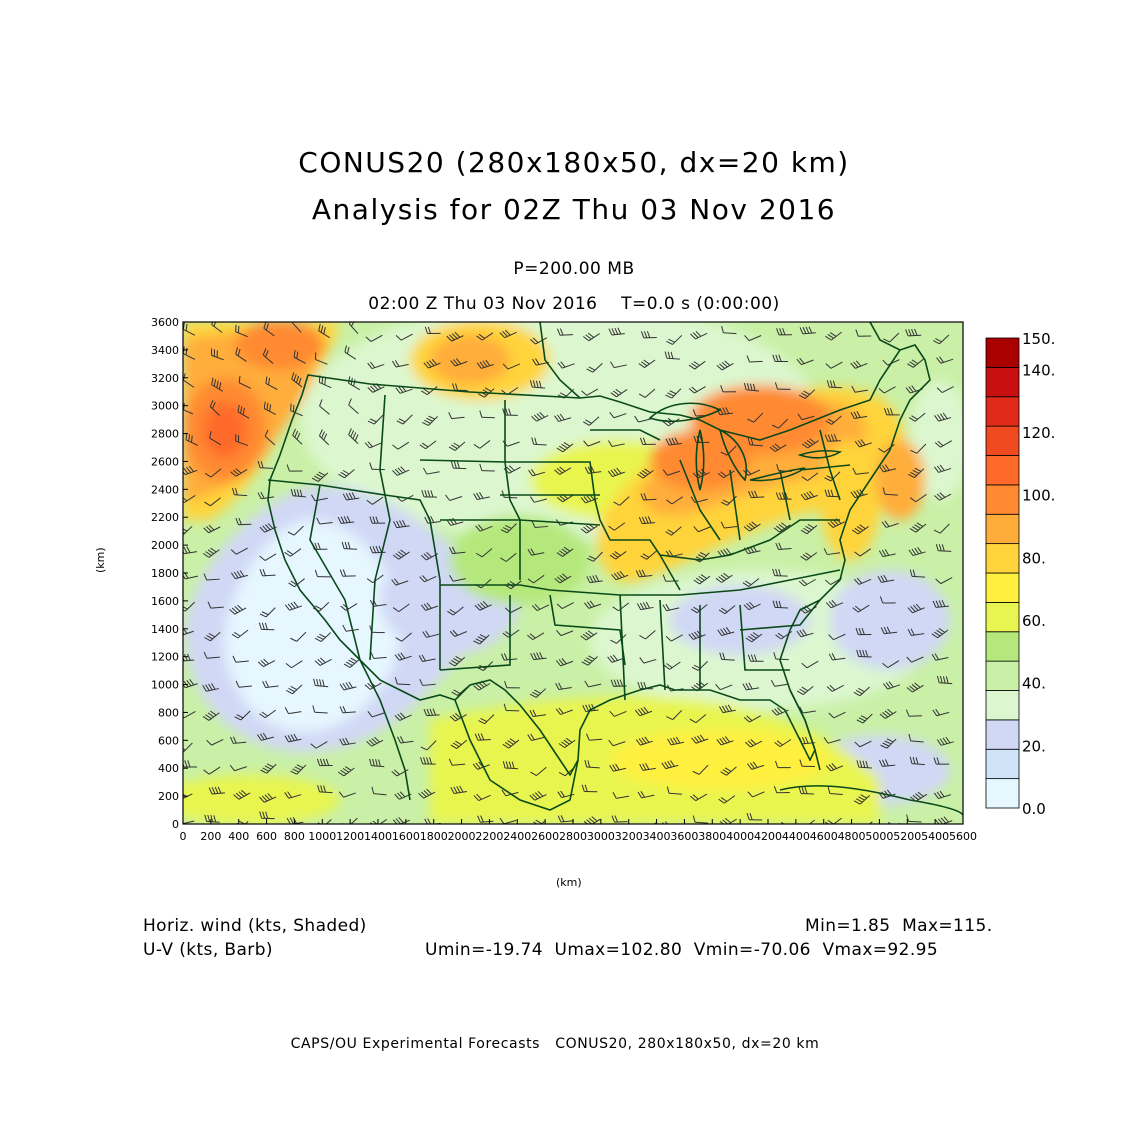 This screenshot has width=1148, height=1148. What do you see at coordinates (1038, 370) in the screenshot?
I see `colorbar-label: 140.` at bounding box center [1038, 370].